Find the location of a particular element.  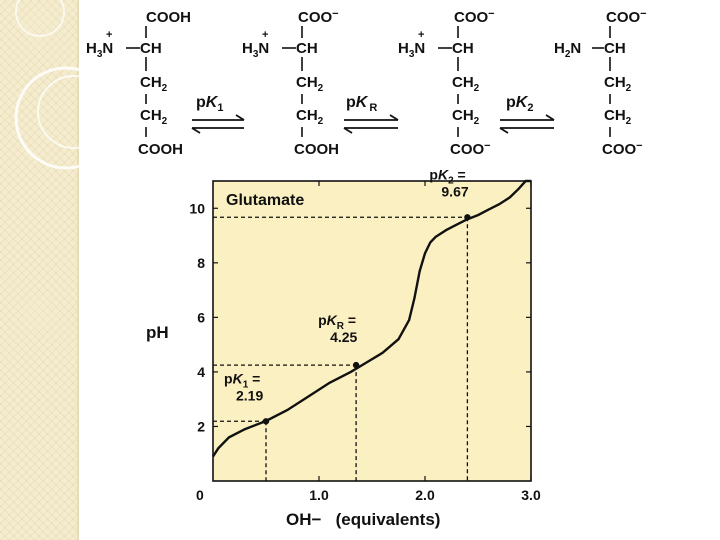

pk-labels: pK1 =2.19 pKR =4.25 pK2 =9.67 is located at coordinates (346, 284).